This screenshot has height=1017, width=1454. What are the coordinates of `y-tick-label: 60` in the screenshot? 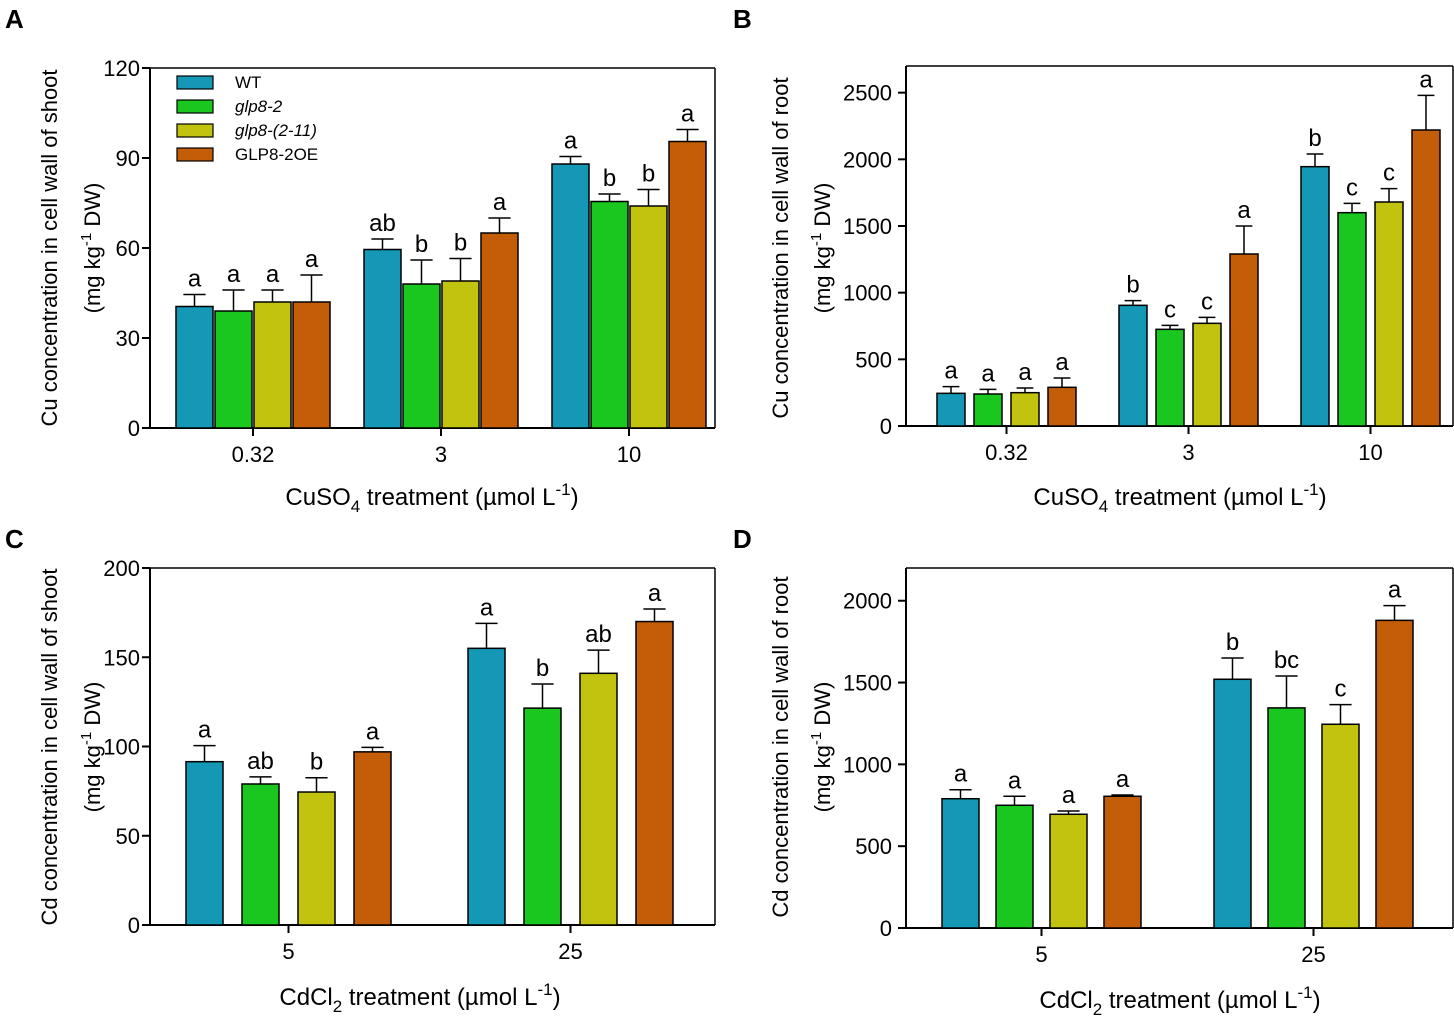 It's located at (128, 248).